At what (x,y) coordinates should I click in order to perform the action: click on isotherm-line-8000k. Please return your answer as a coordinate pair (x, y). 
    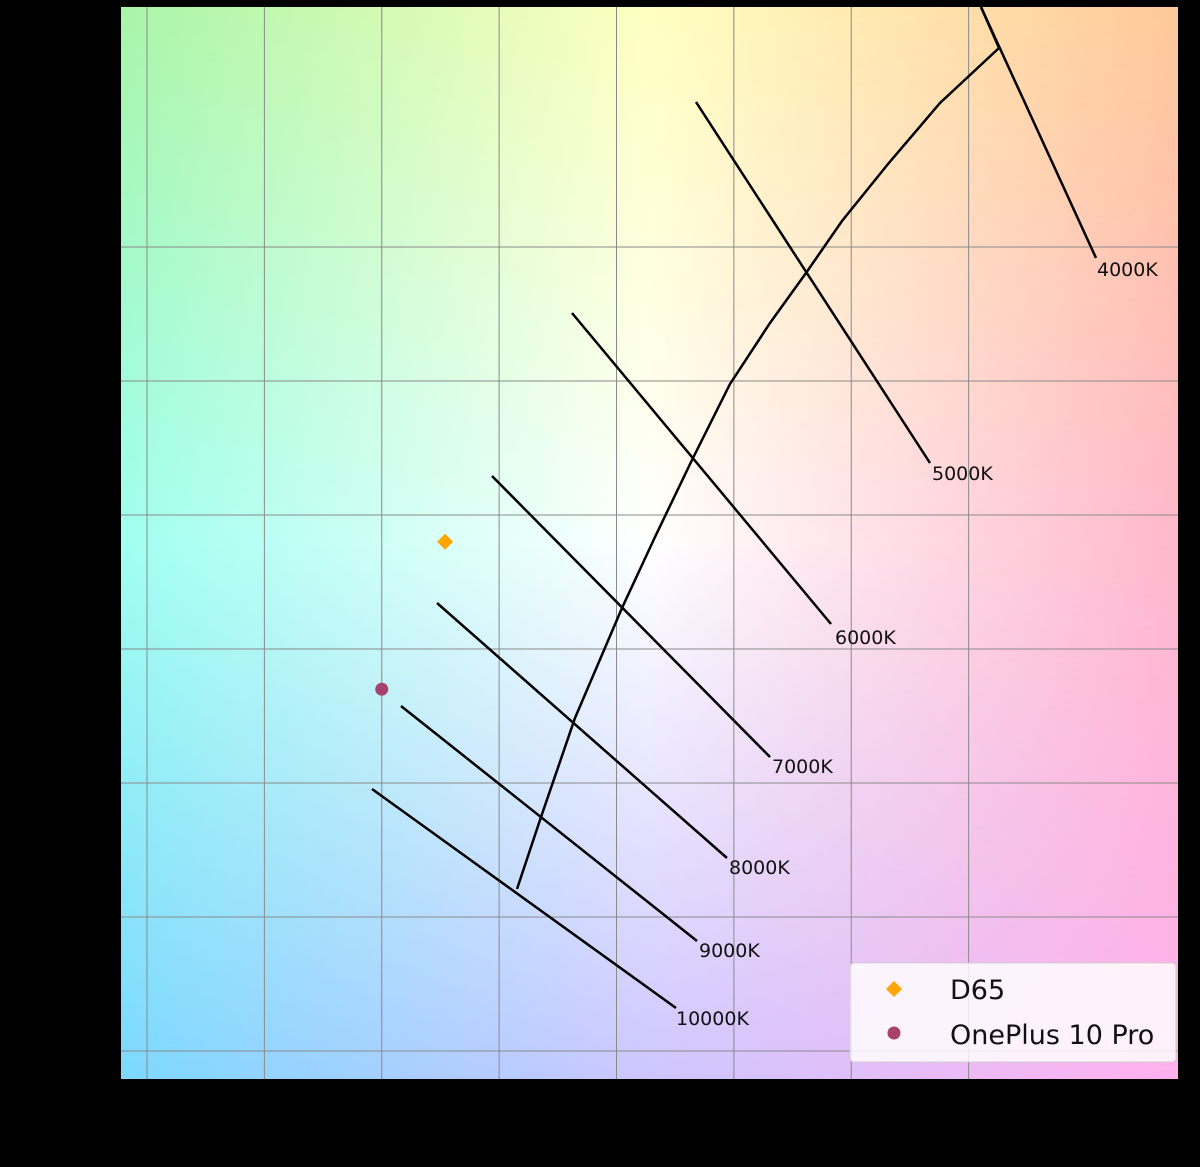
    Looking at the image, I should click on (582, 730).